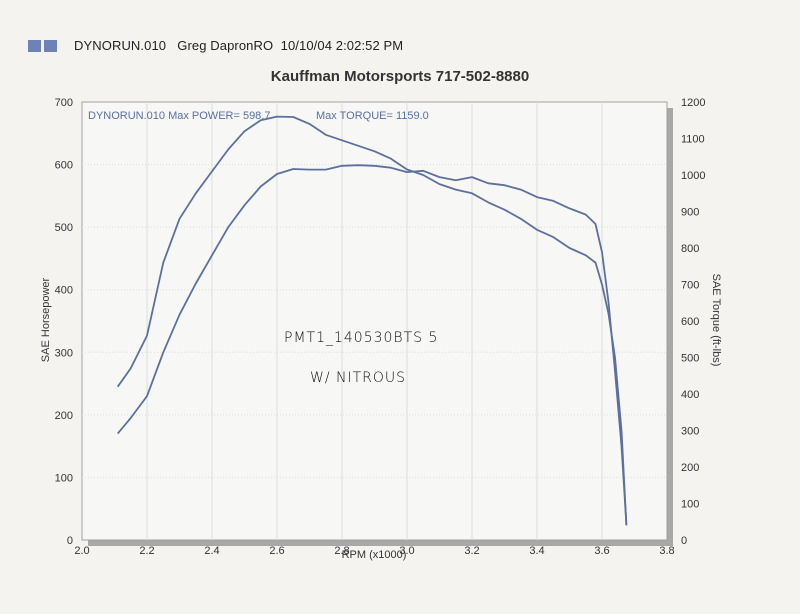 Image resolution: width=800 pixels, height=614 pixels. I want to click on x-tick-label: 3.8, so click(666, 551).